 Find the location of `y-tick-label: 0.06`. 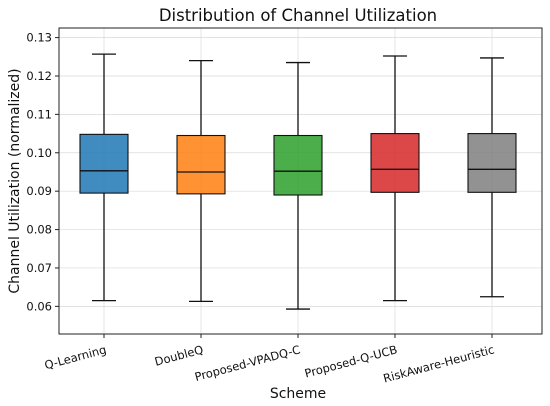

y-tick-label: 0.06 is located at coordinates (39, 306).